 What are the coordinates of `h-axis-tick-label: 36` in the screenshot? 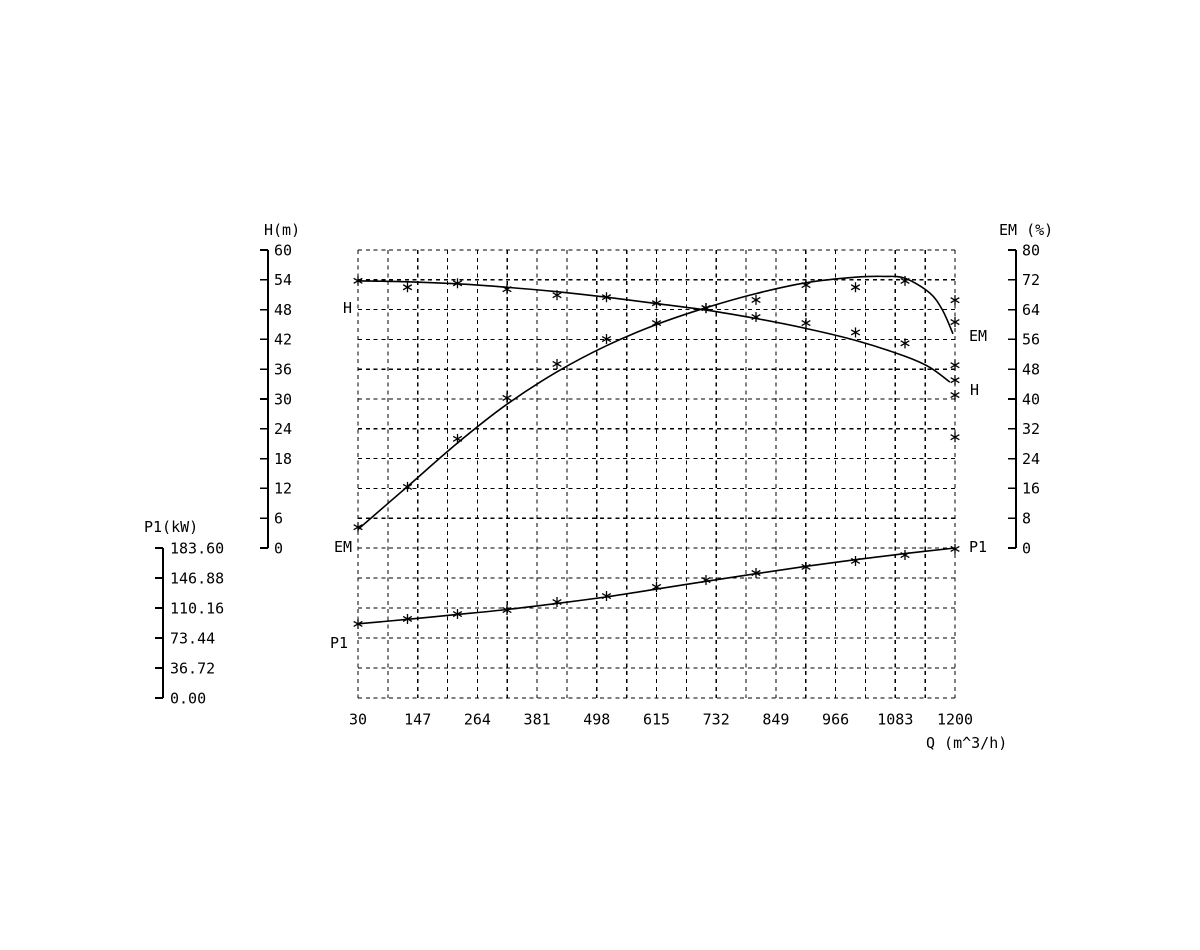 It's located at (283, 369).